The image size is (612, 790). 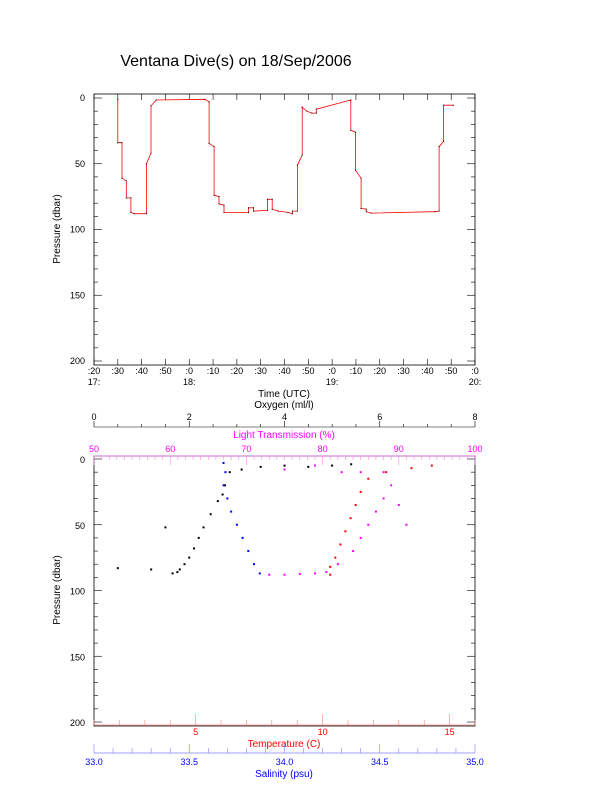 What do you see at coordinates (379, 417) in the screenshot?
I see `oxygen-tick-label: 6` at bounding box center [379, 417].